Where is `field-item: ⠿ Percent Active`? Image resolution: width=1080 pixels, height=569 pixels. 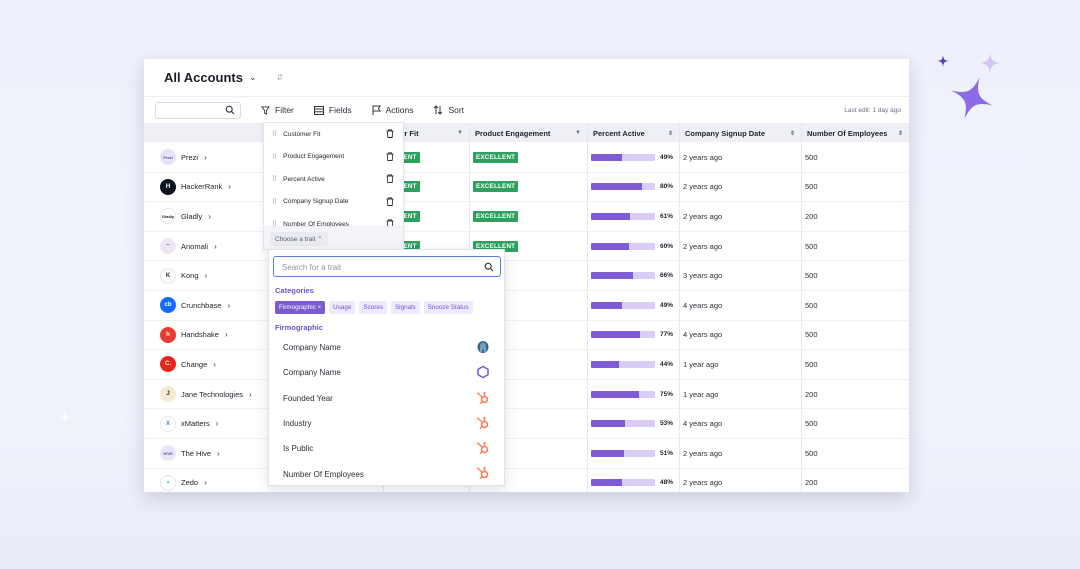
field-item: ⠿ Percent Active is located at coordinates (333, 179).